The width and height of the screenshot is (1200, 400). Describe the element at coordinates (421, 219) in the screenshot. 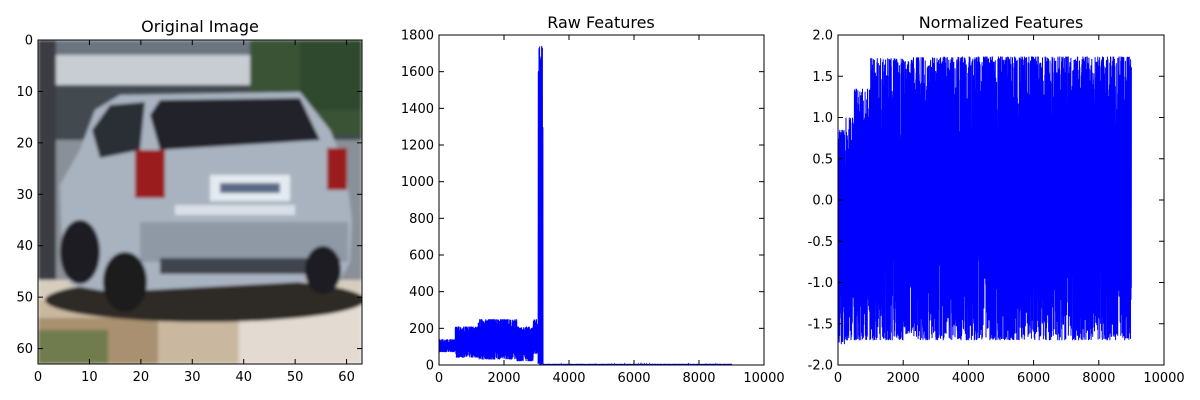

I see `y-tick-label: 800` at that location.